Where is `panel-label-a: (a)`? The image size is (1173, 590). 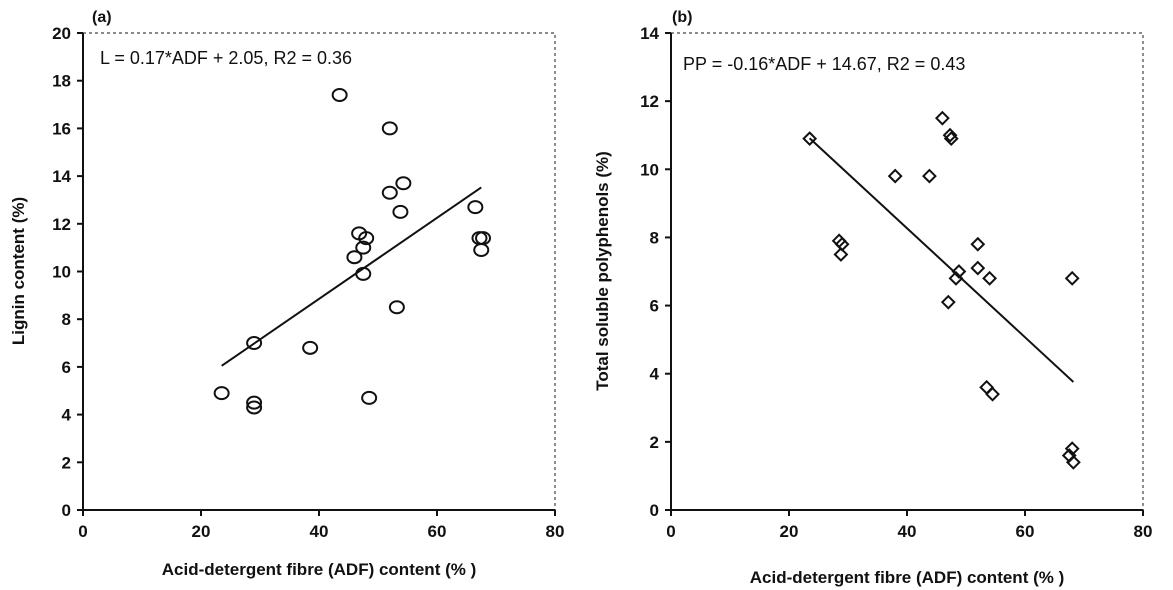
panel-label-a: (a) is located at coordinates (102, 17).